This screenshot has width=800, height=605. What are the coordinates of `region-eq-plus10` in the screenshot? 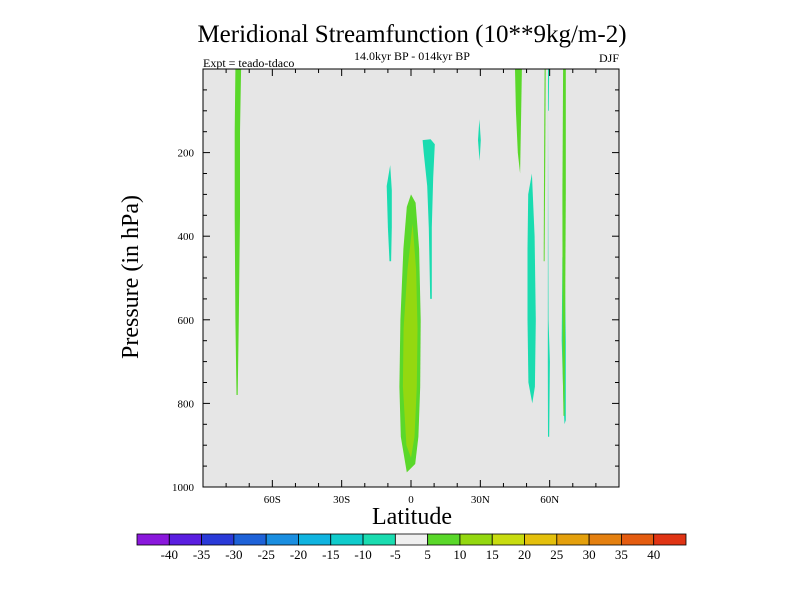 It's located at (410, 340).